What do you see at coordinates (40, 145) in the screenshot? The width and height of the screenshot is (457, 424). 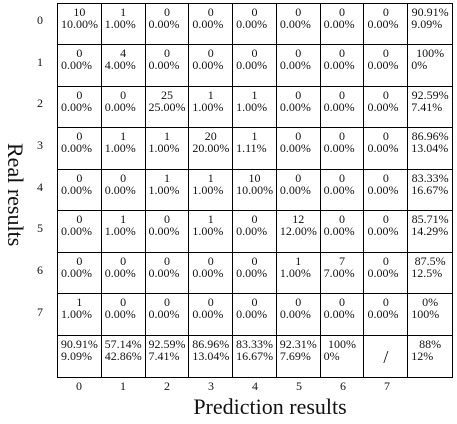 I see `row-tick-label: 3` at bounding box center [40, 145].